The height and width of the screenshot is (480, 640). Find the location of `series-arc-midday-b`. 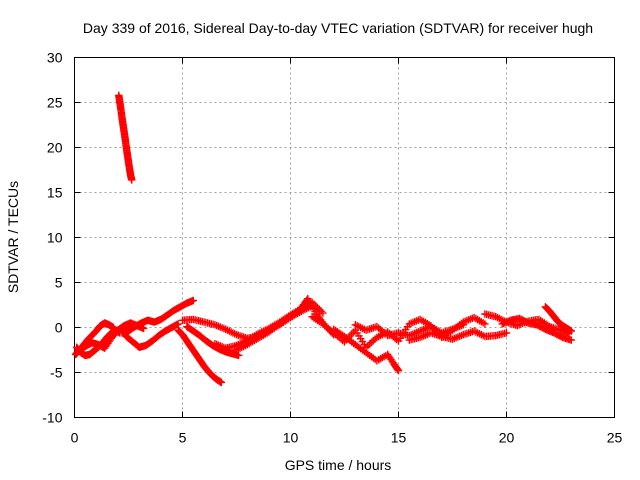

series-arc-midday-b is located at coordinates (269, 325).